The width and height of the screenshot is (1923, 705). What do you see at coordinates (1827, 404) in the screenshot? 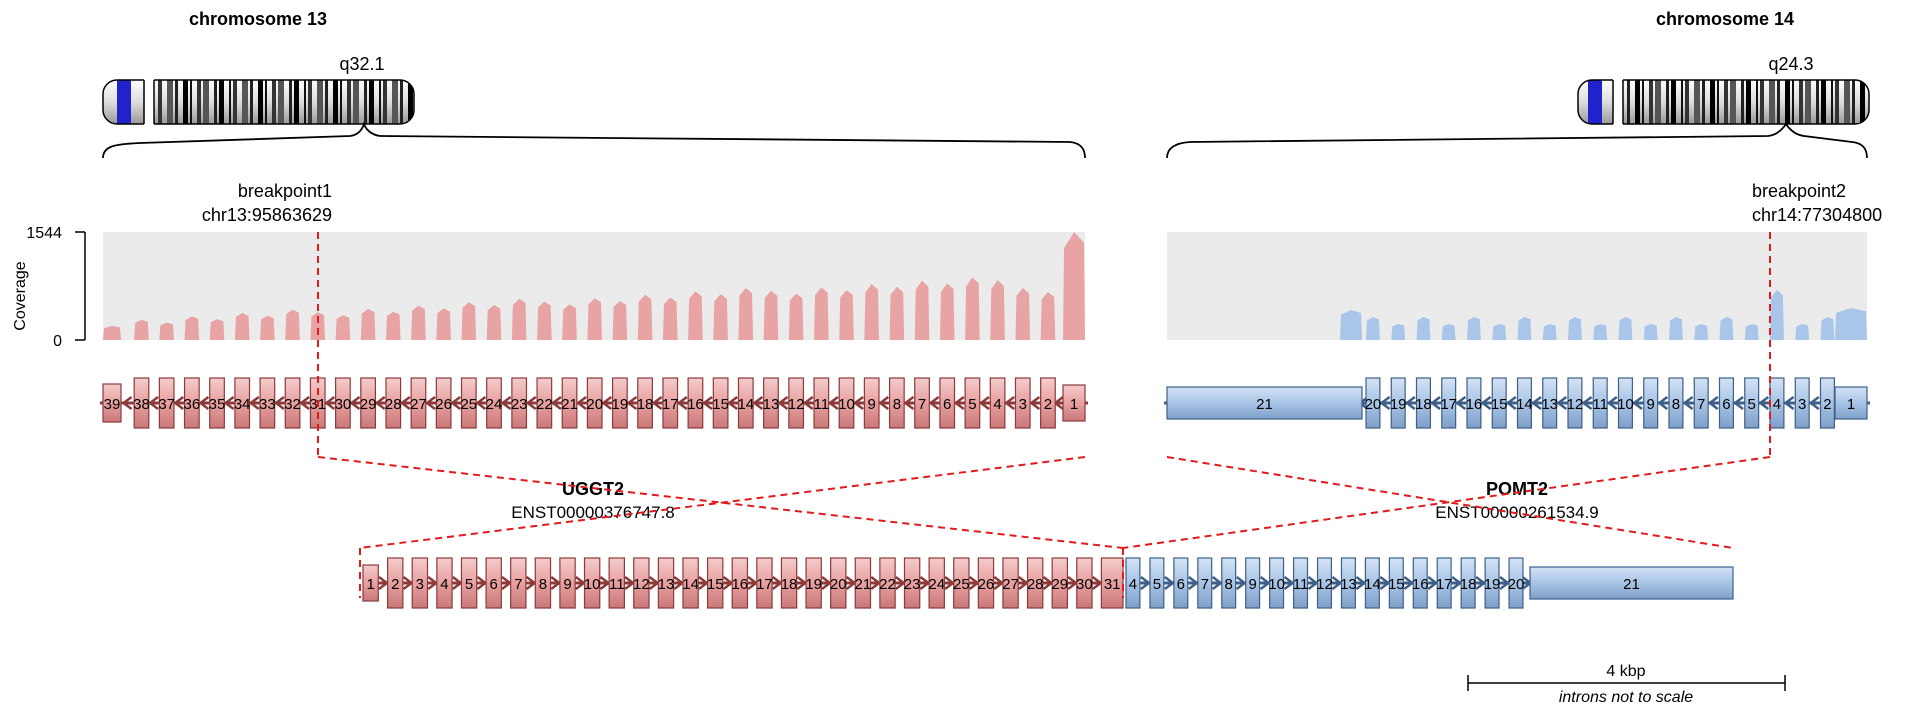
I see `gene2-track-exon-label: 2` at bounding box center [1827, 404].